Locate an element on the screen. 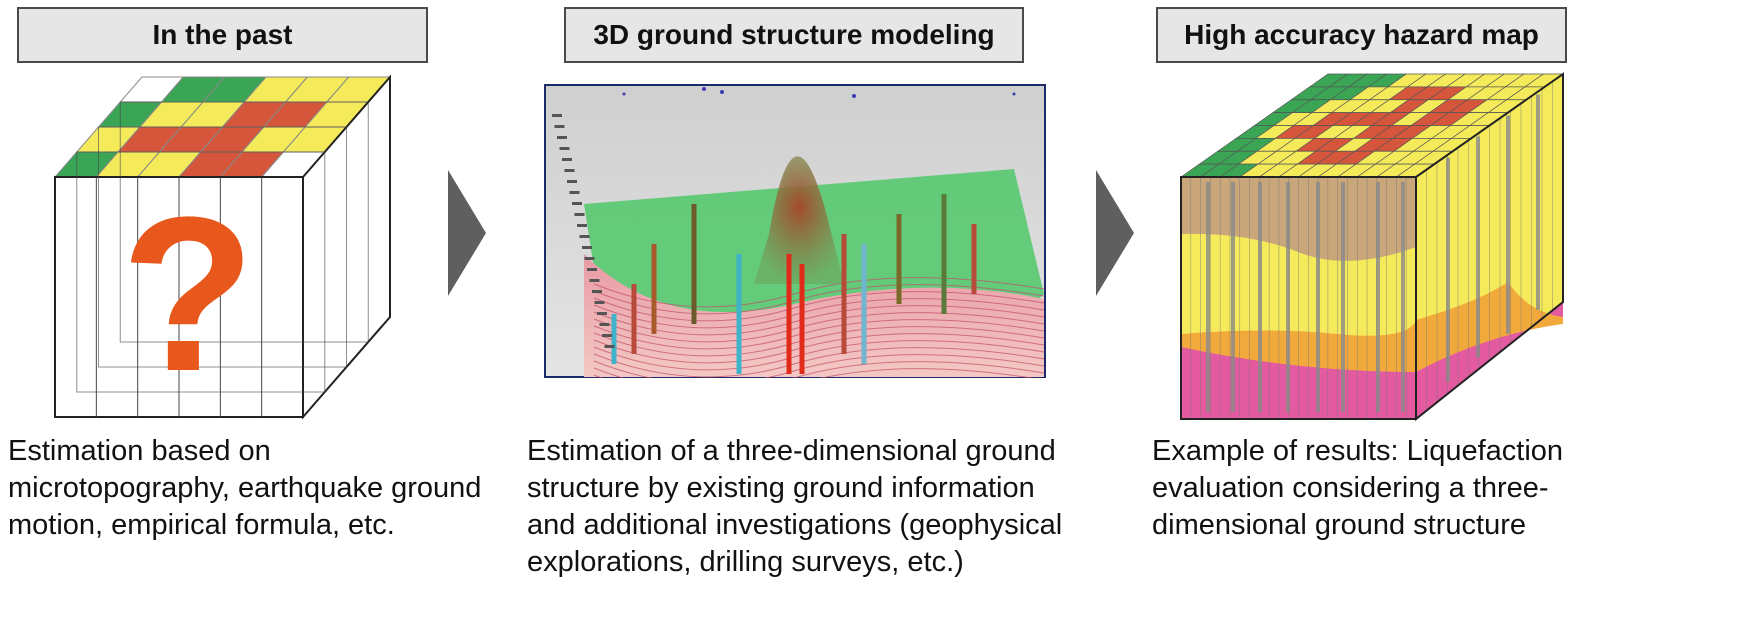 This screenshot has height=628, width=1748. header-3d-modeling: 3D ground structure modeling is located at coordinates (794, 35).